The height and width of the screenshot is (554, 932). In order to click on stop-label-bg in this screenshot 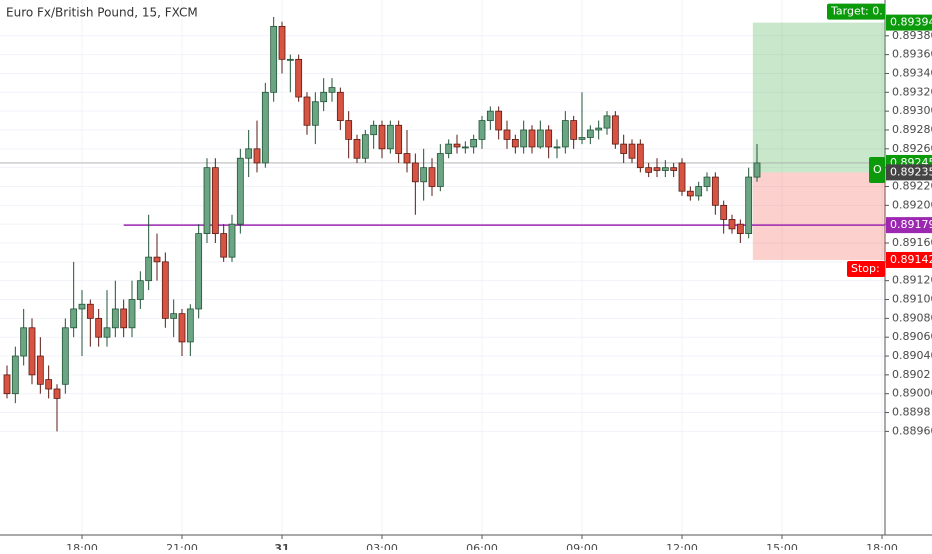, I will do `click(866, 268)`.